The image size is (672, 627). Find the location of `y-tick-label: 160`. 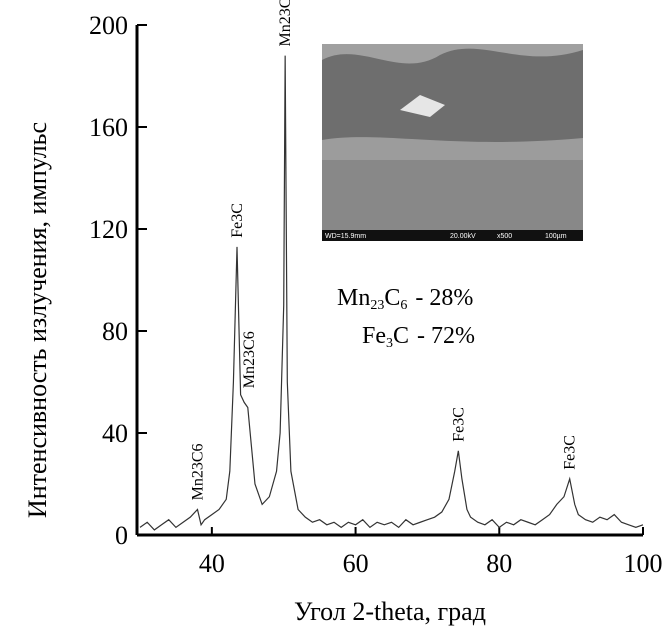

y-tick-label: 160 is located at coordinates (108, 127).